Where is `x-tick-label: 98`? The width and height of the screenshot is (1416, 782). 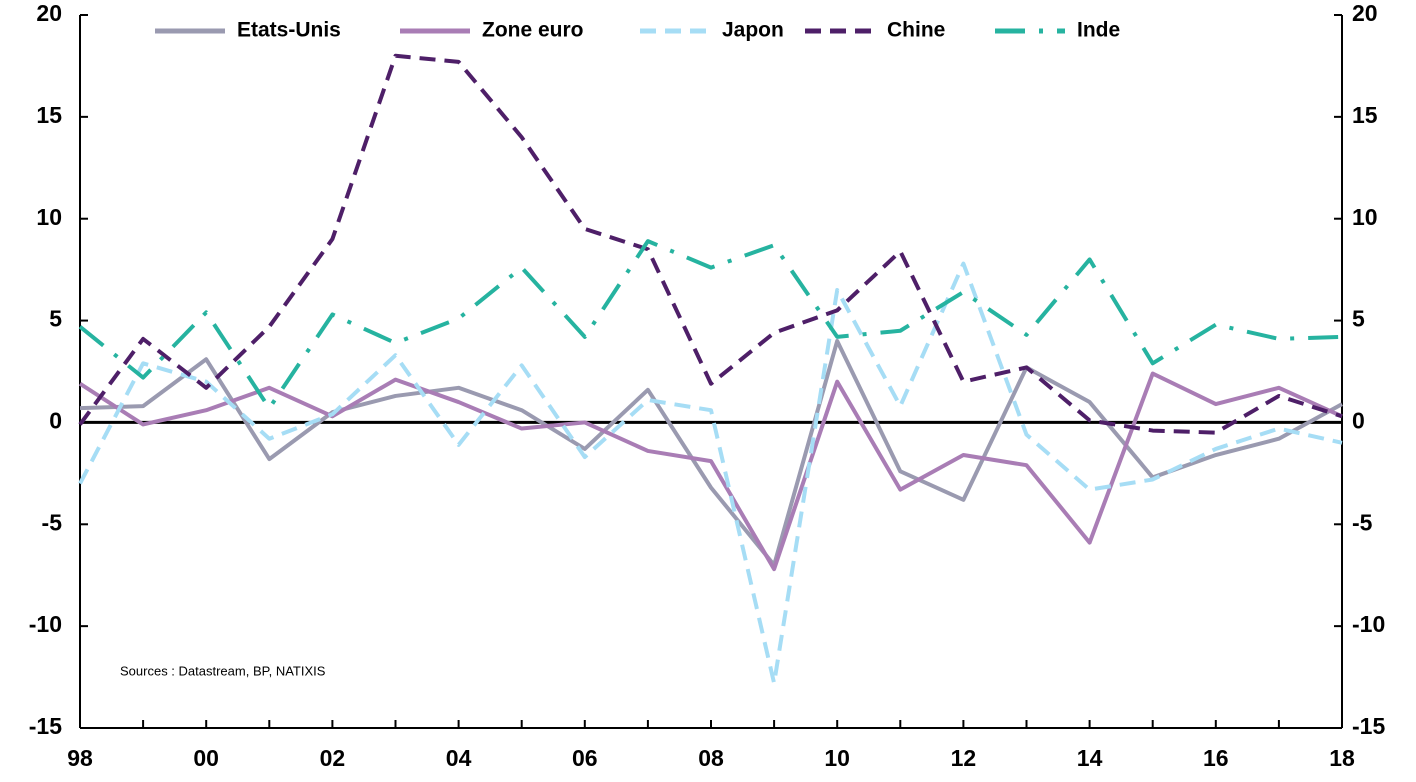 x-tick-label: 98 is located at coordinates (80, 758).